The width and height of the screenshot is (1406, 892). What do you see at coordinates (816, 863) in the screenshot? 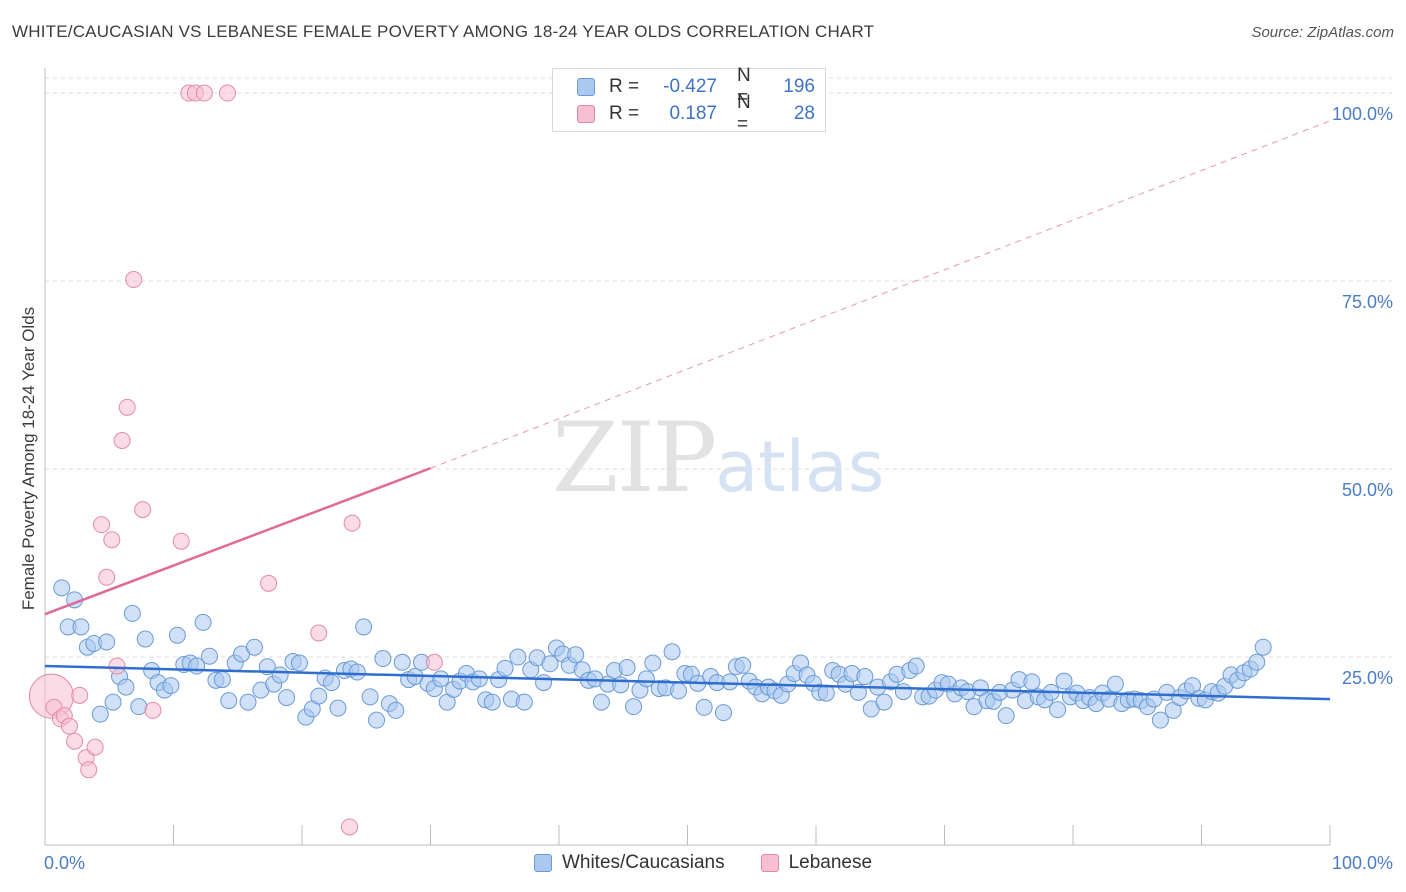
I see `legend-item-lebanese: Lebanese` at bounding box center [816, 863].